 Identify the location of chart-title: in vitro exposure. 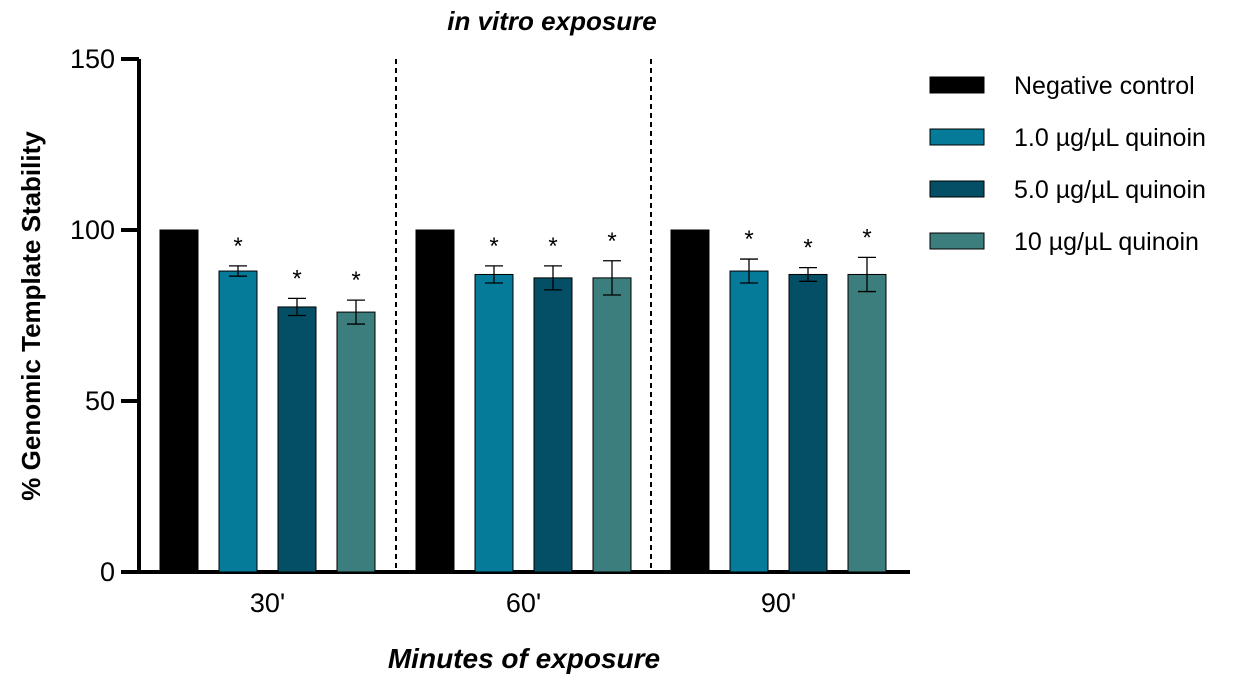
(552, 21).